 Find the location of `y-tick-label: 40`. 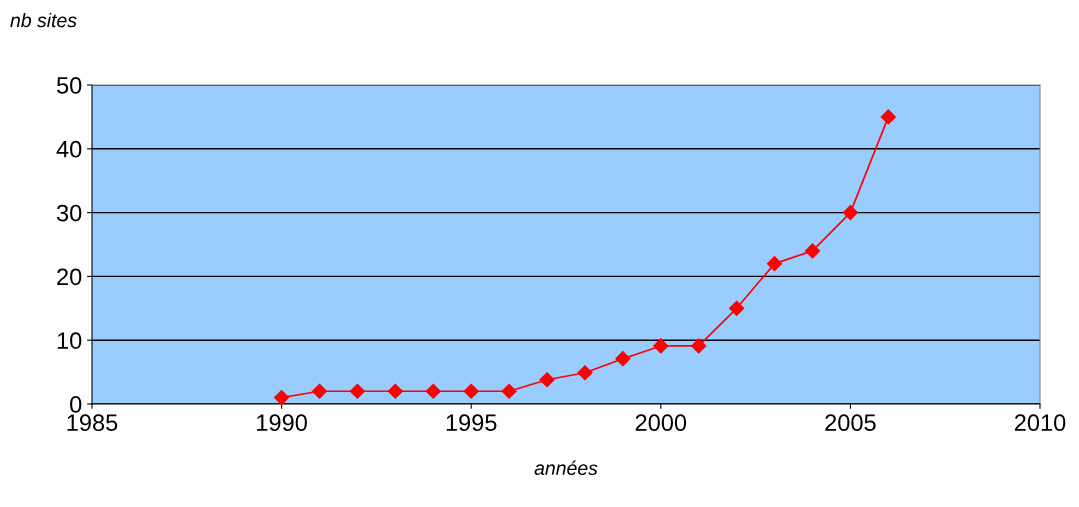

y-tick-label: 40 is located at coordinates (69, 149).